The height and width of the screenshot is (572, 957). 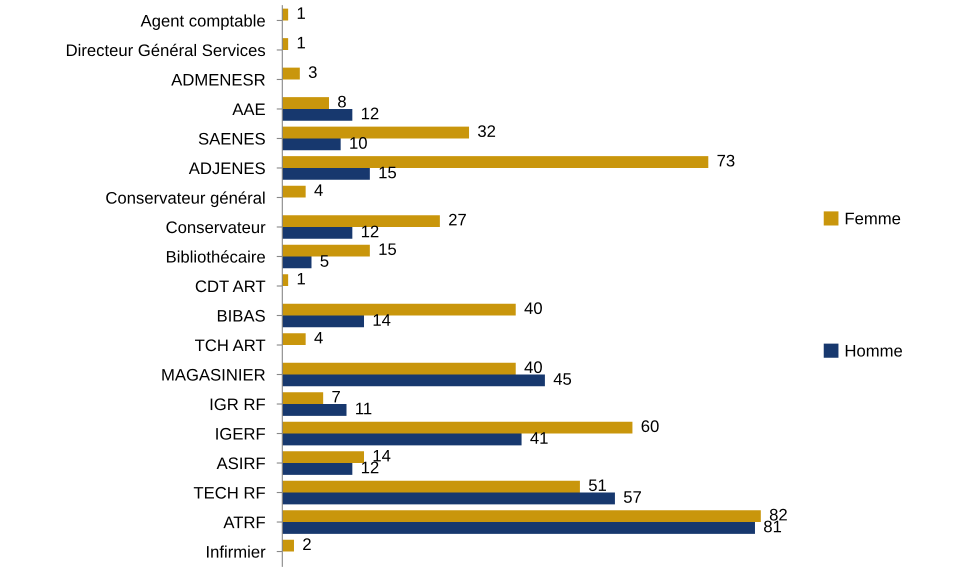 What do you see at coordinates (231, 286) in the screenshot?
I see `y-tick-label: CDT ART` at bounding box center [231, 286].